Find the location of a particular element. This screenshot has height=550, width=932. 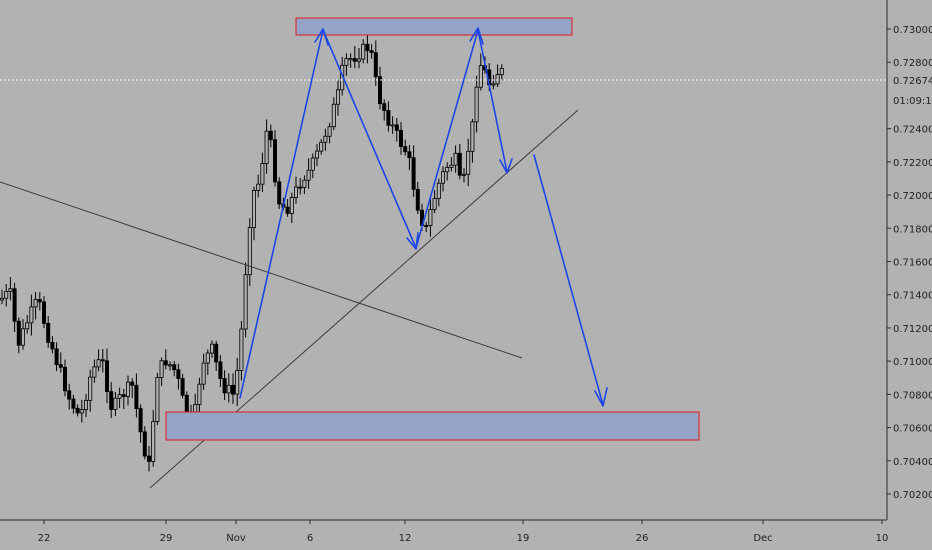

time-tick-label: 6 is located at coordinates (310, 538).